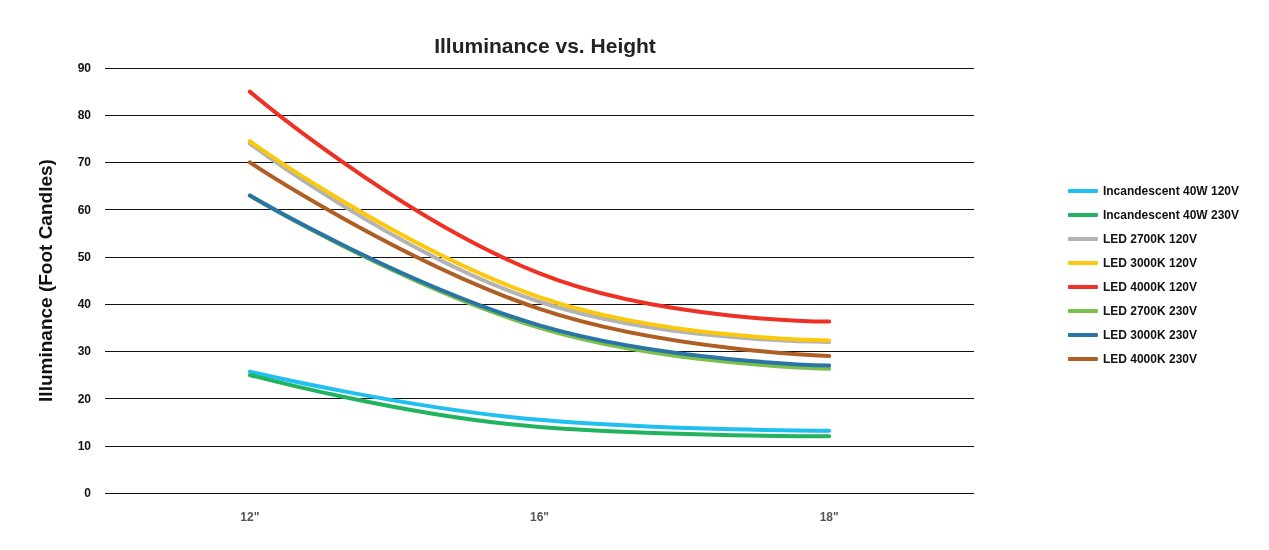 This screenshot has height=550, width=1269. What do you see at coordinates (1149, 239) in the screenshot?
I see `legend-label: LED 2700K 120V` at bounding box center [1149, 239].